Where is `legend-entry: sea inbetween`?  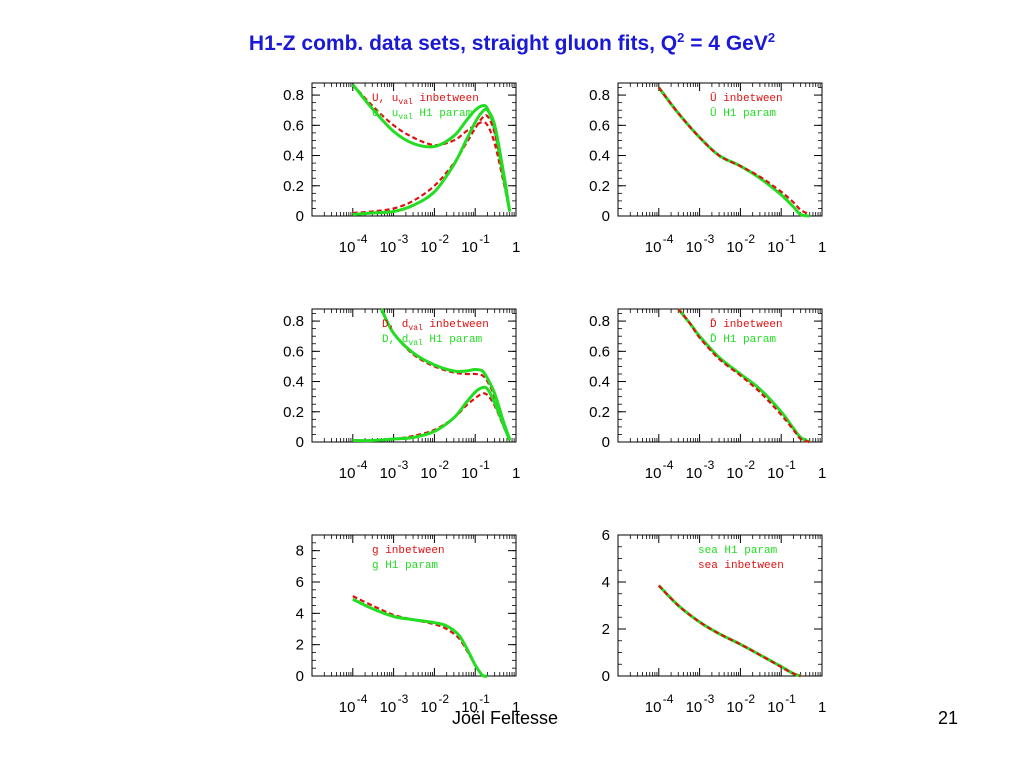
legend-entry: sea inbetween is located at coordinates (741, 566).